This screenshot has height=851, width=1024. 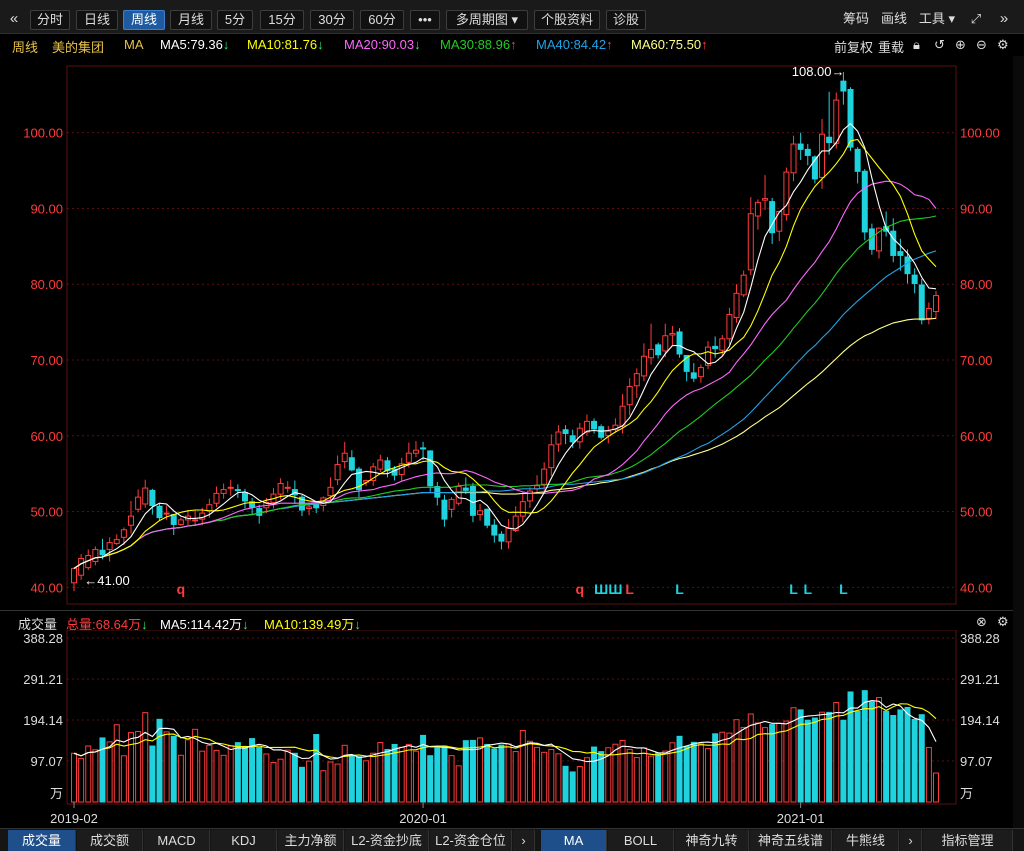 What do you see at coordinates (960, 44) in the screenshot?
I see `zoom-in-icon: ⊕` at bounding box center [960, 44].